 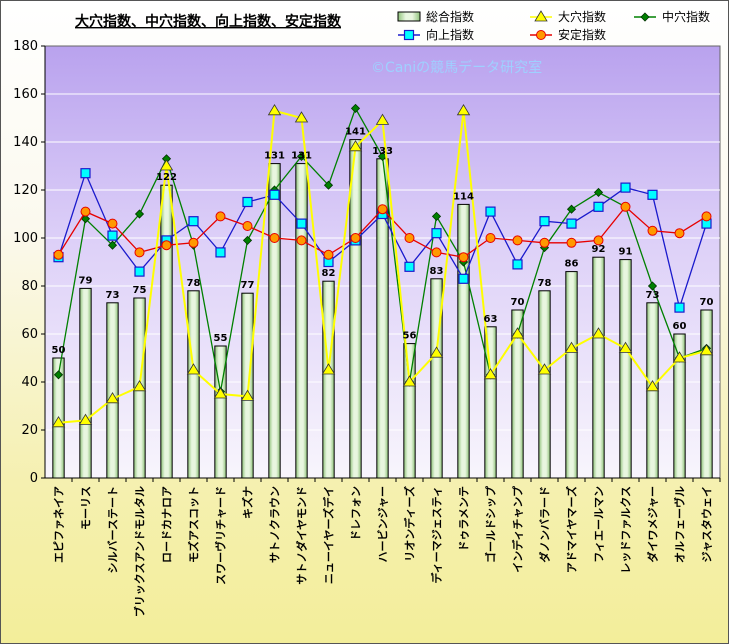 I want to click on category-label: ダノンバラード, so click(x=545, y=524).